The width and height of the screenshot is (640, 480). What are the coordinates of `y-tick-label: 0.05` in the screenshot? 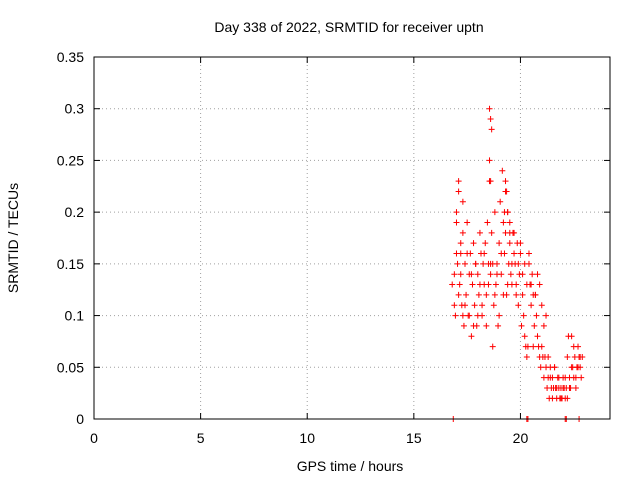 It's located at (70, 367).